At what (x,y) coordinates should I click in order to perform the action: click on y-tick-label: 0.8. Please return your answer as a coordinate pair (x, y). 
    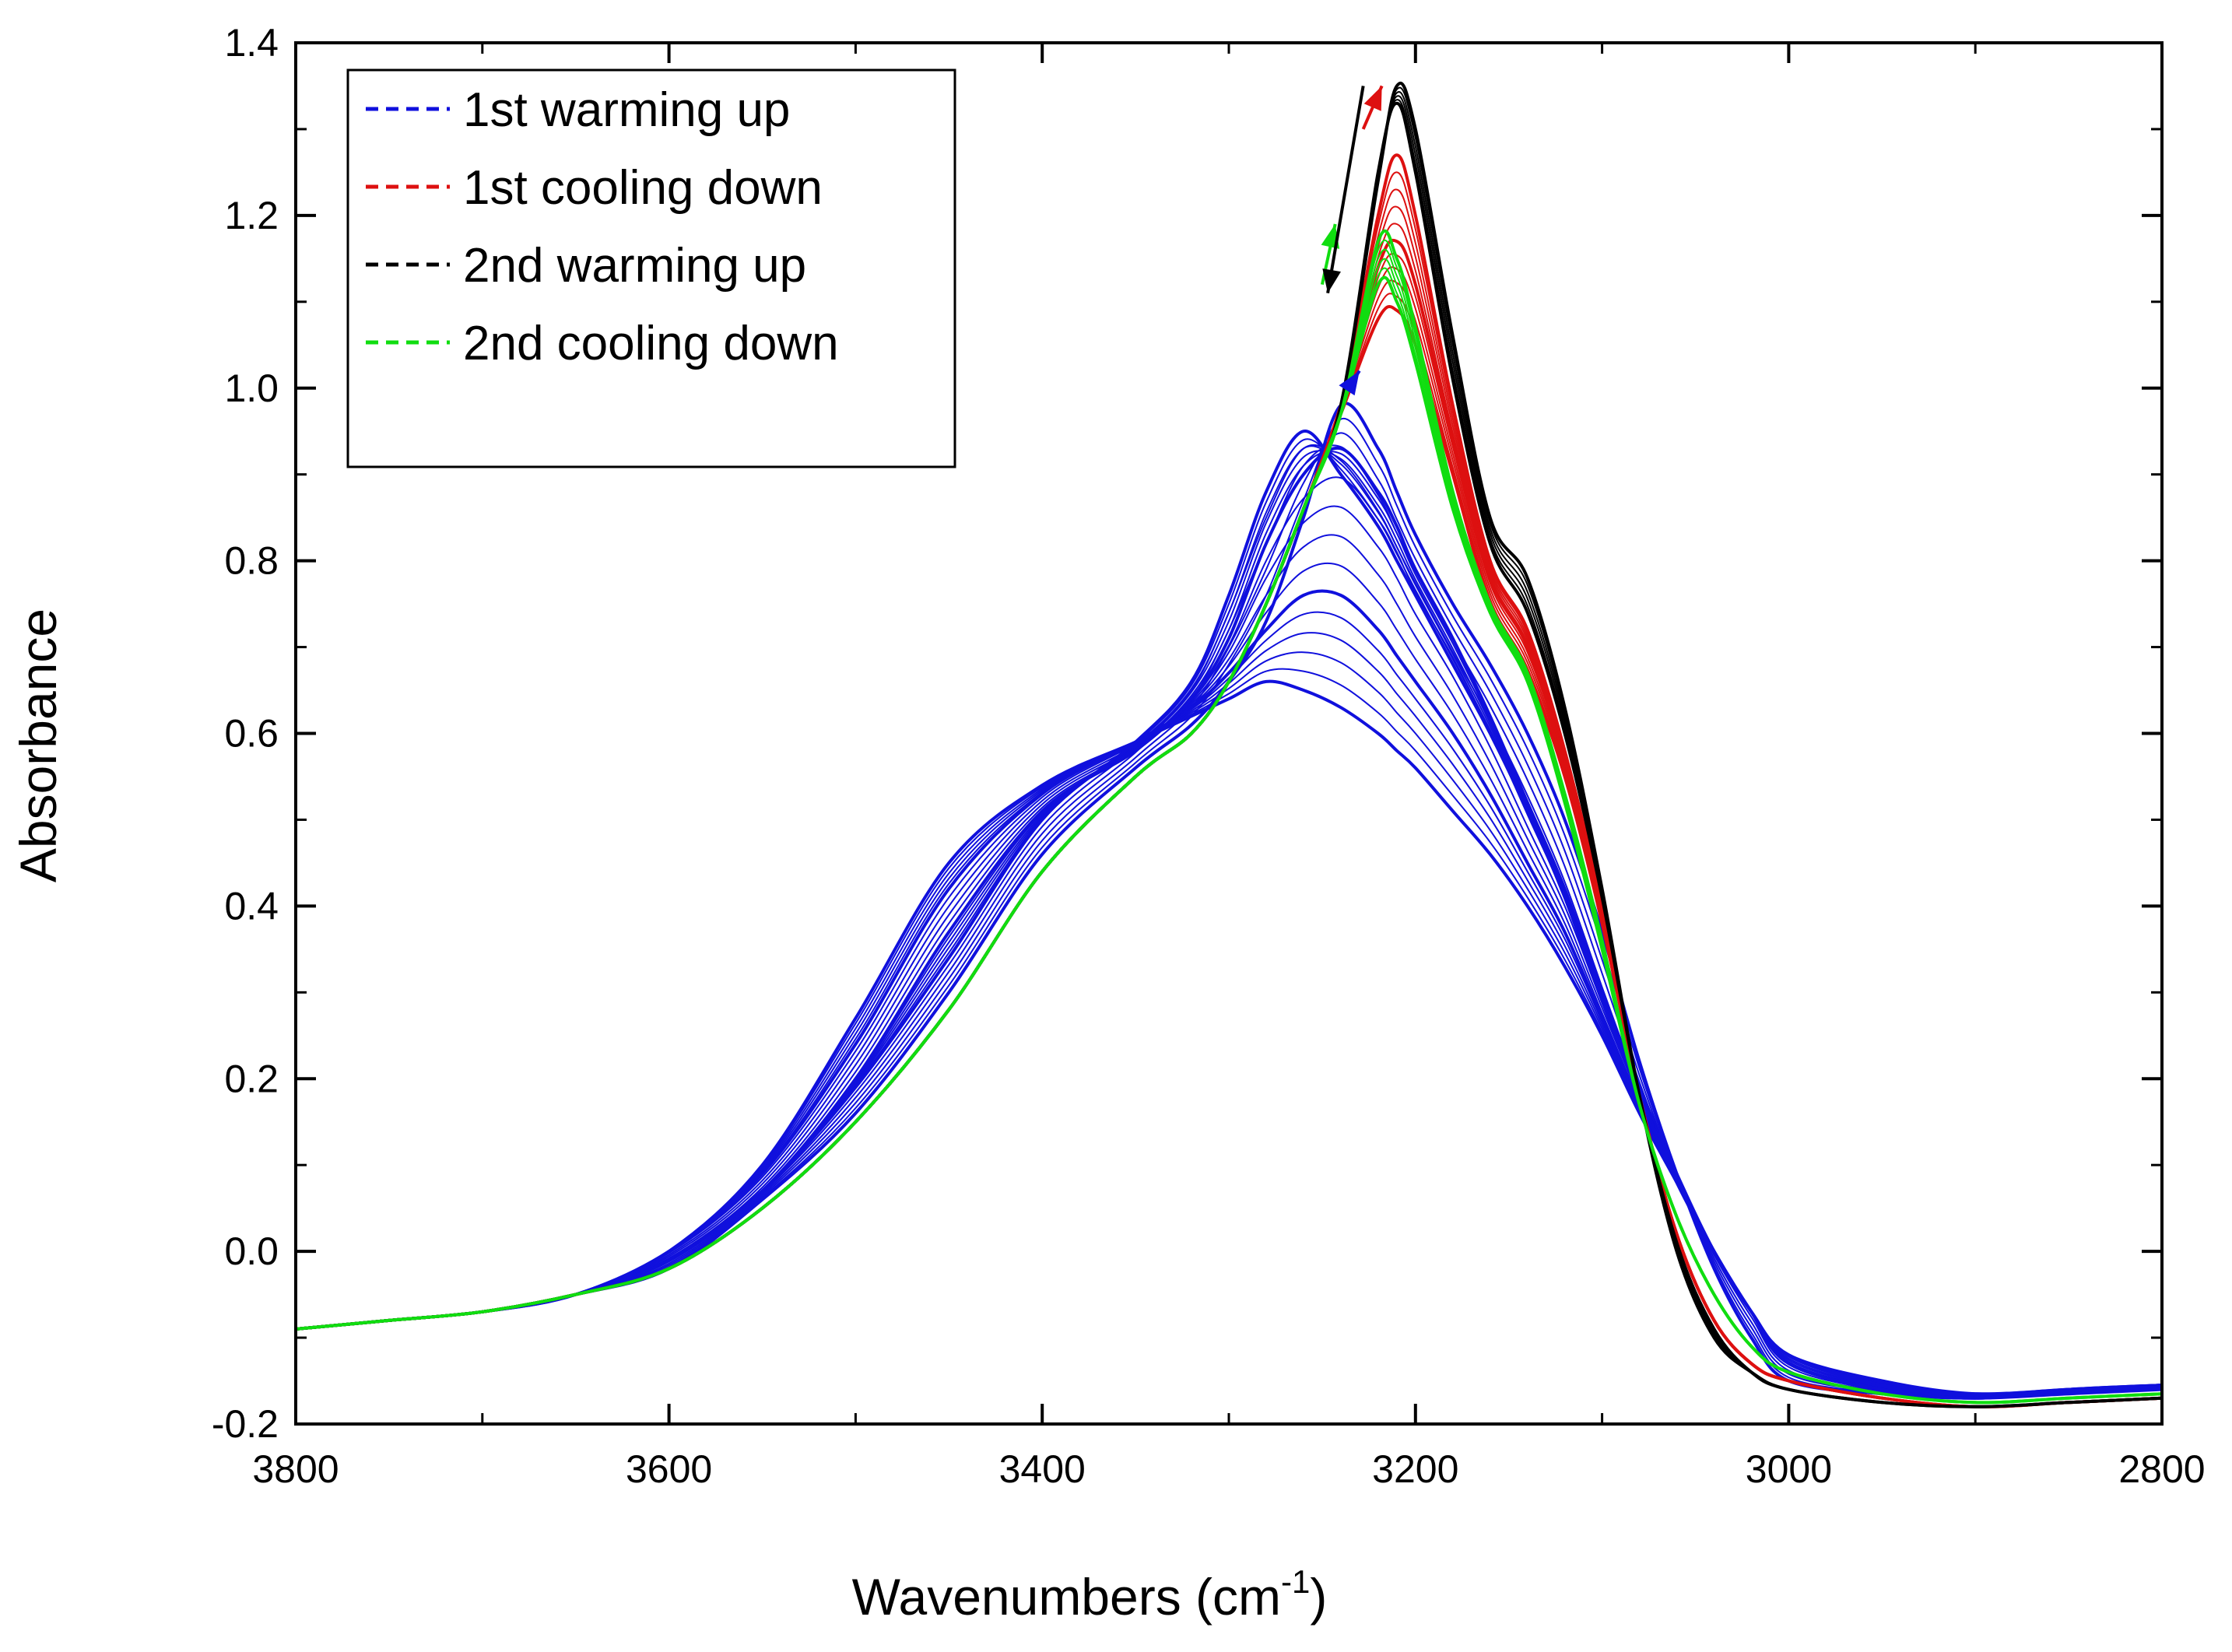
    Looking at the image, I should click on (251, 561).